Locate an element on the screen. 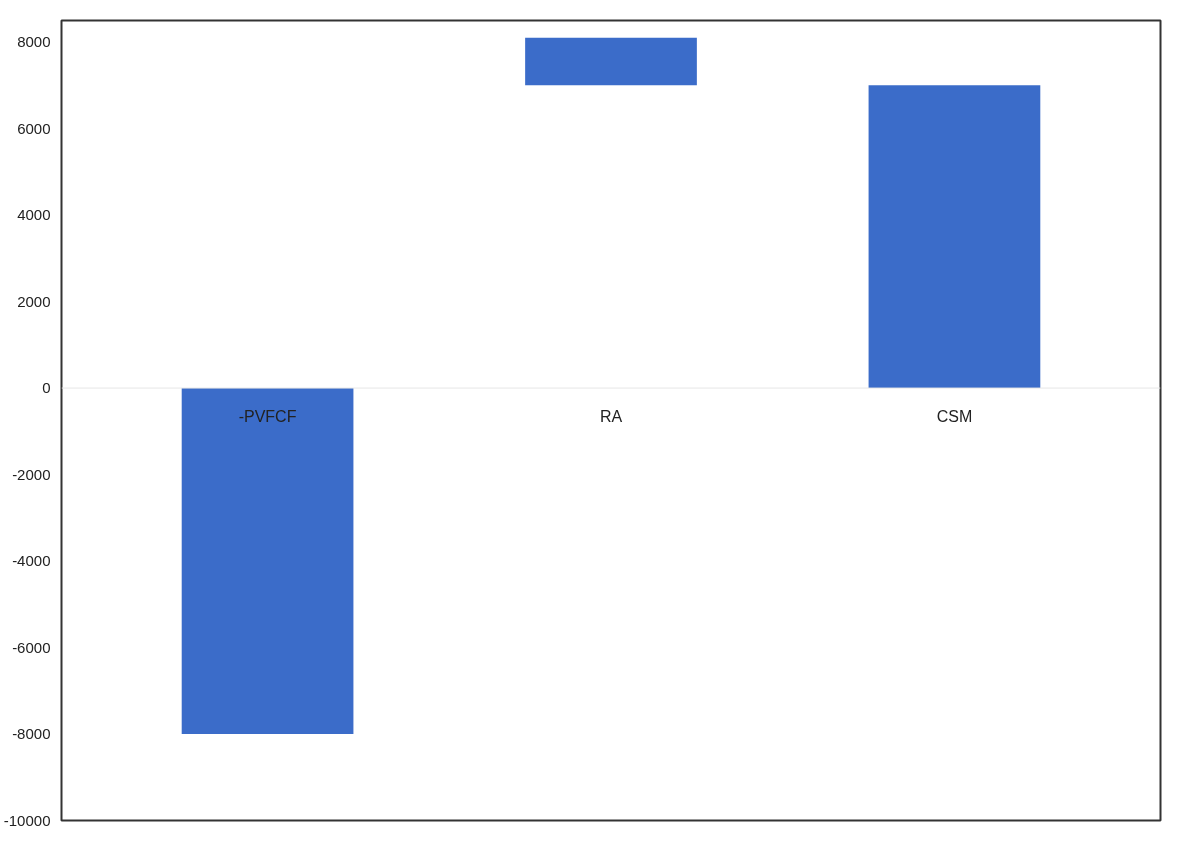 Image resolution: width=1200 pixels, height=847 pixels. y-tick-label: -2000 is located at coordinates (31, 474).